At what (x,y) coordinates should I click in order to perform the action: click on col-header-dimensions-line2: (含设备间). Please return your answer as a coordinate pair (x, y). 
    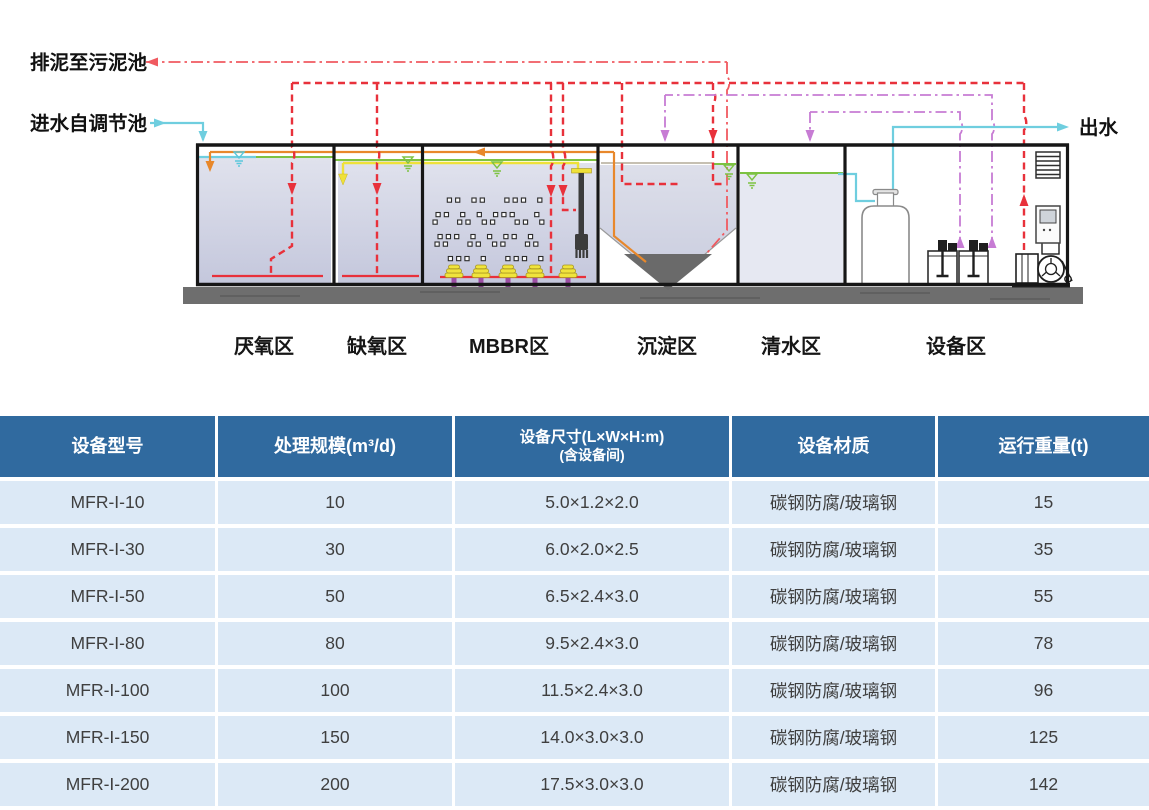
    Looking at the image, I should click on (592, 455).